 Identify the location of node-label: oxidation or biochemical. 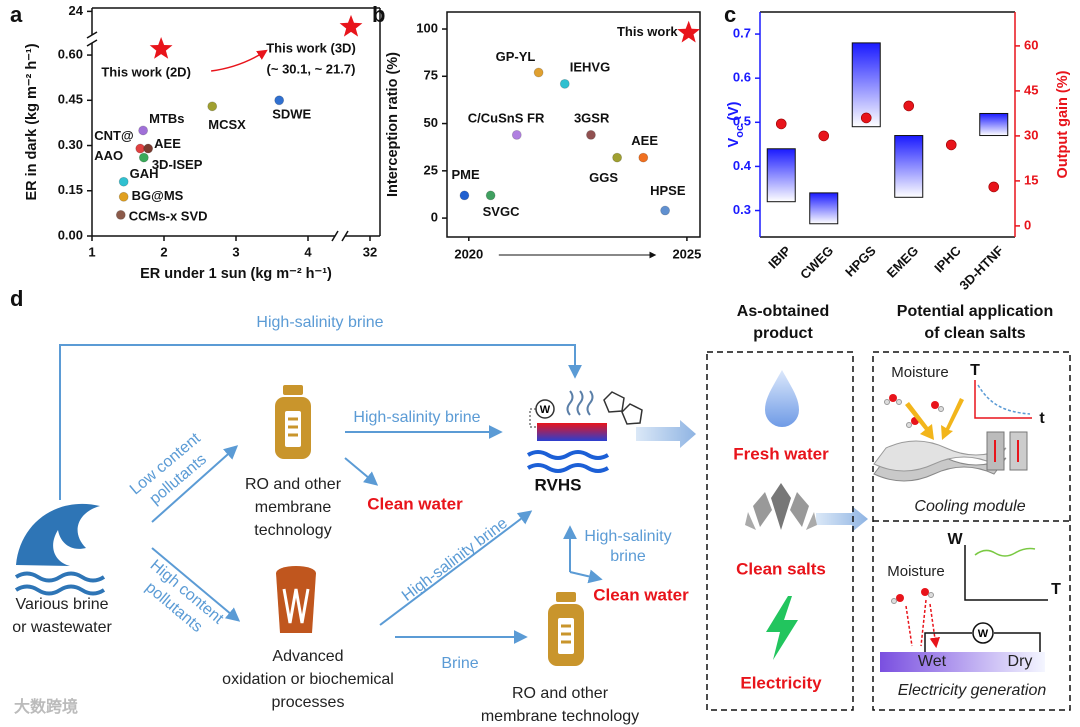
(308, 679).